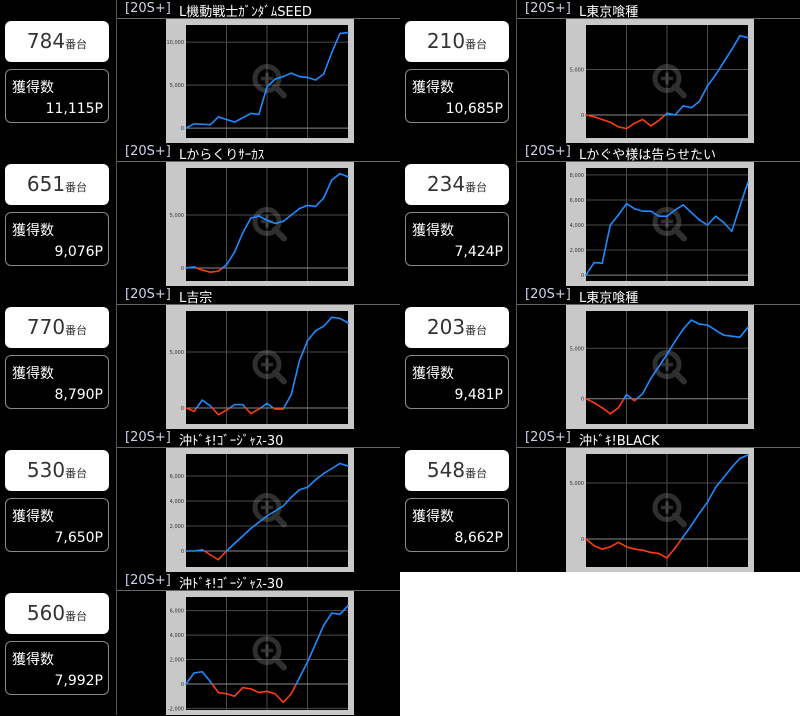  Describe the element at coordinates (516, 500) in the screenshot. I see `divider` at that location.